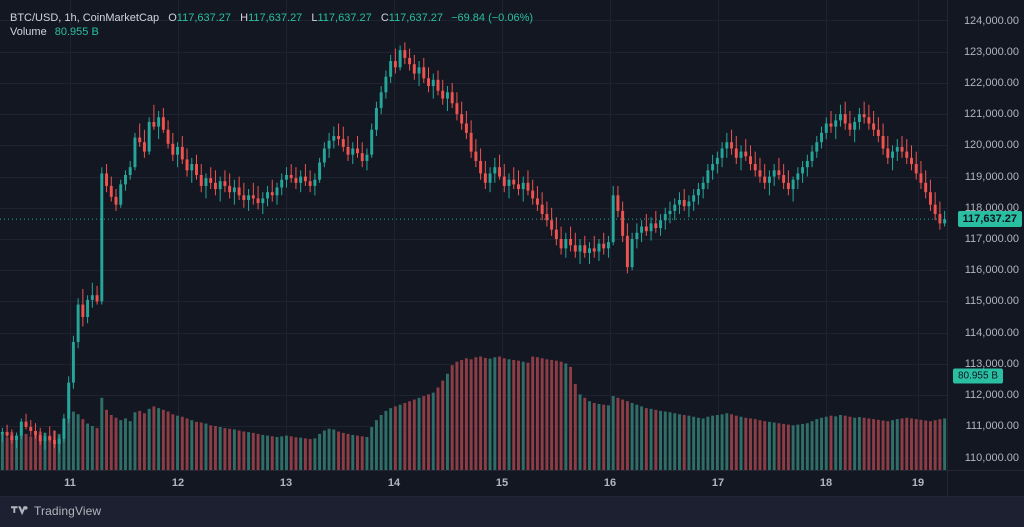 Image resolution: width=1024 pixels, height=527 pixels. Describe the element at coordinates (286, 483) in the screenshot. I see `time-axis-tick: 13` at that location.